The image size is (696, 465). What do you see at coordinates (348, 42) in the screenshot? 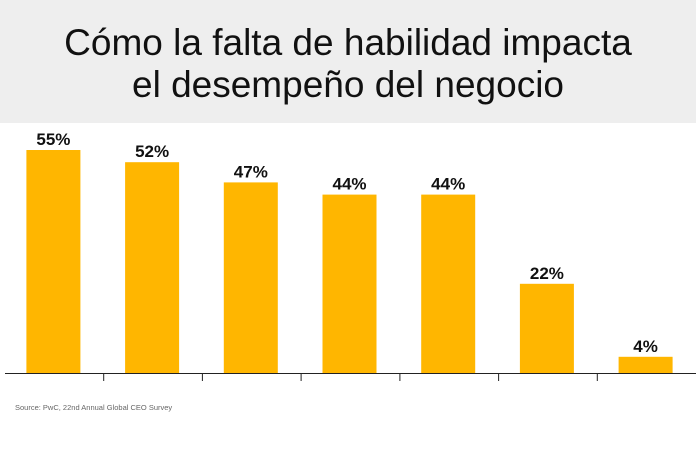
I see `chart-title-line-1: Cómo la falta de habilidad impacta` at bounding box center [348, 42].